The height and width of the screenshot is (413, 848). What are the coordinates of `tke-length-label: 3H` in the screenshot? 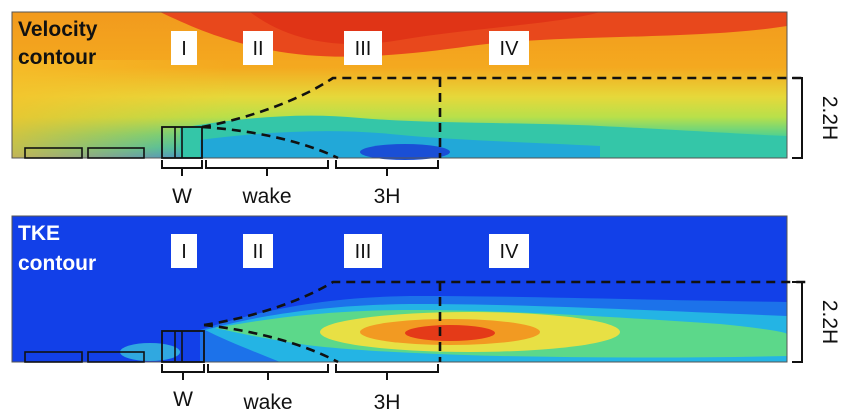 It's located at (387, 402).